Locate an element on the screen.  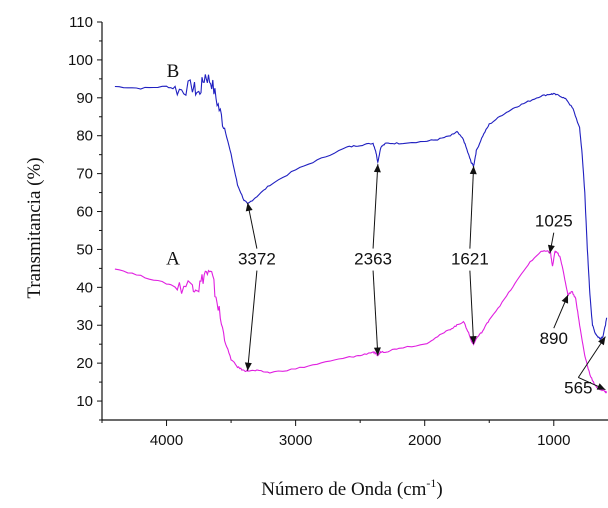
peak-label-1025: 1025 is located at coordinates (554, 221).